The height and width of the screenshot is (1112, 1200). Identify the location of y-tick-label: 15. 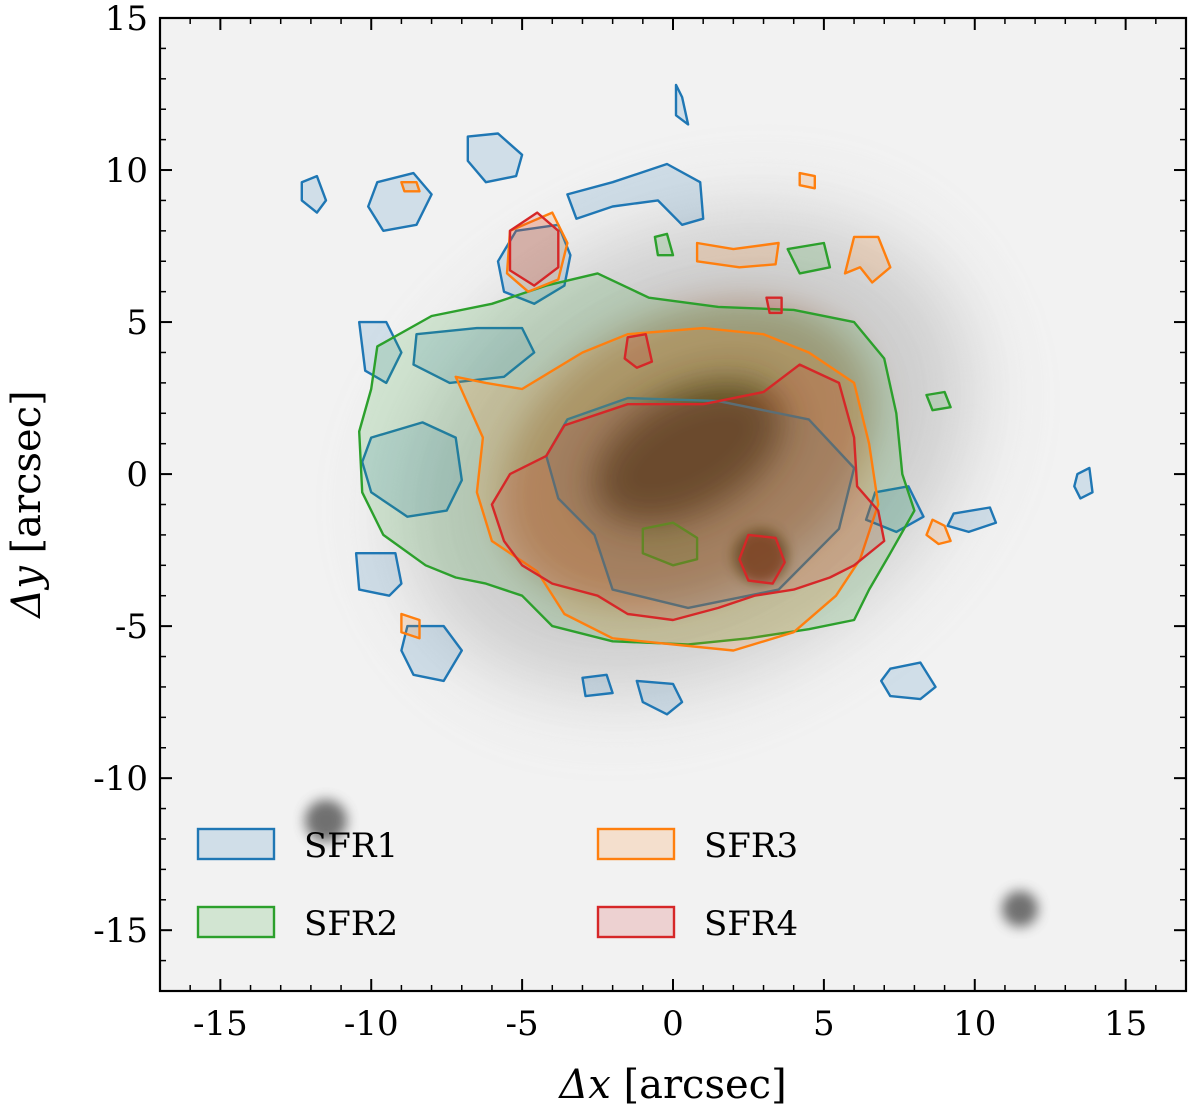
(126, 19).